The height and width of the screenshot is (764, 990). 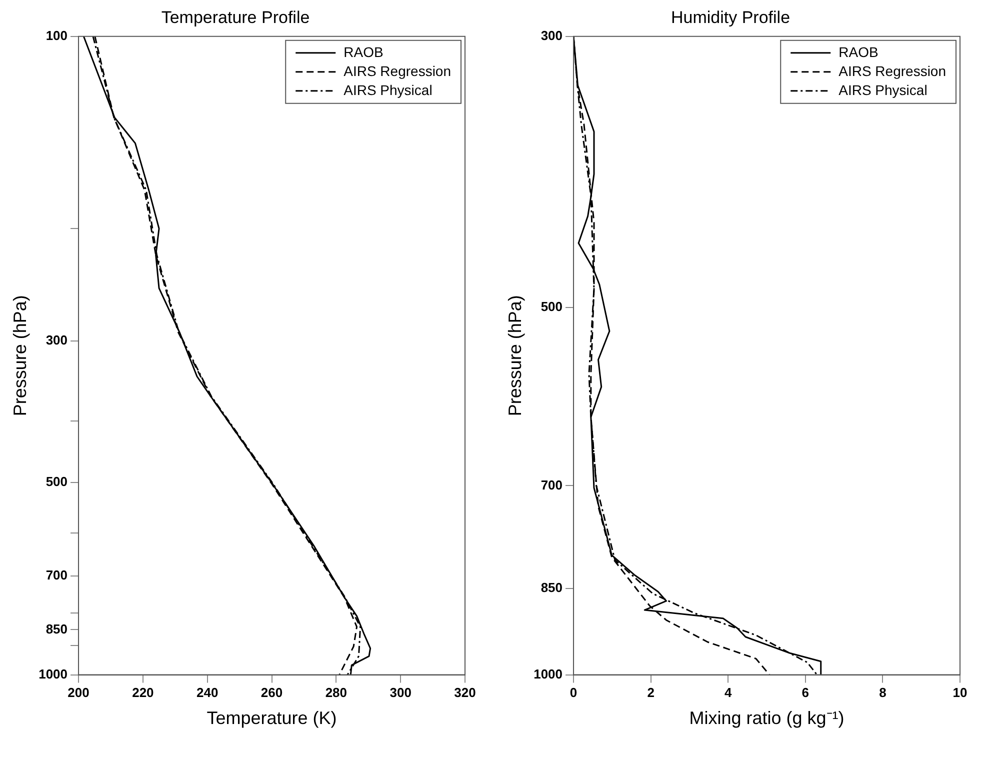 What do you see at coordinates (235, 17) in the screenshot?
I see `chart-title: Temperature Profile` at bounding box center [235, 17].